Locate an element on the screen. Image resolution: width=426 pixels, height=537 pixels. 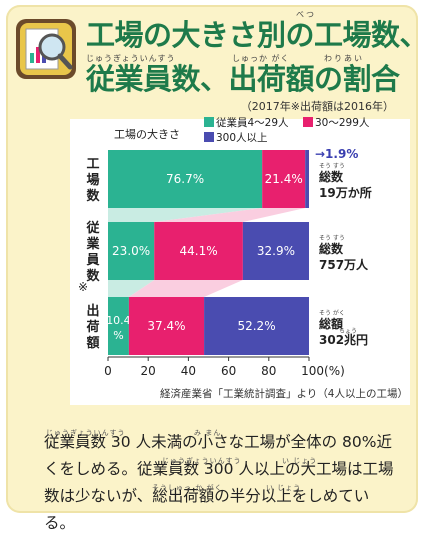
total-value: 302兆円 is located at coordinates (343, 339).